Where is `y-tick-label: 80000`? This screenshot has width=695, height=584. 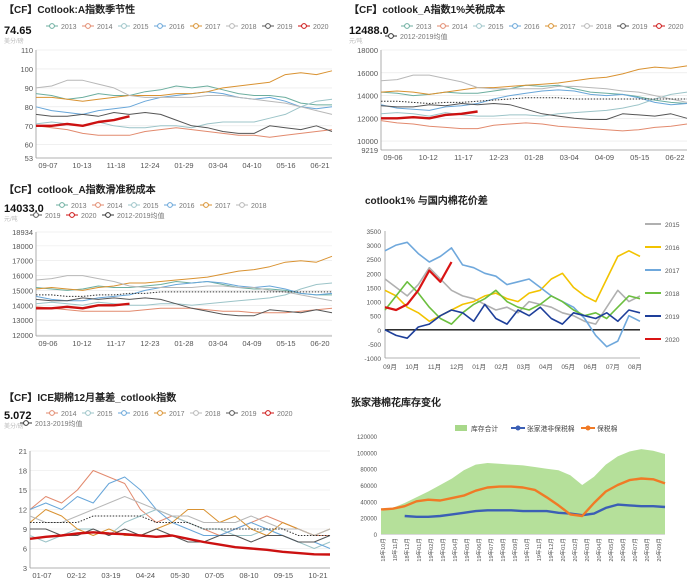 y-tick-label: 80000 is located at coordinates (368, 471).